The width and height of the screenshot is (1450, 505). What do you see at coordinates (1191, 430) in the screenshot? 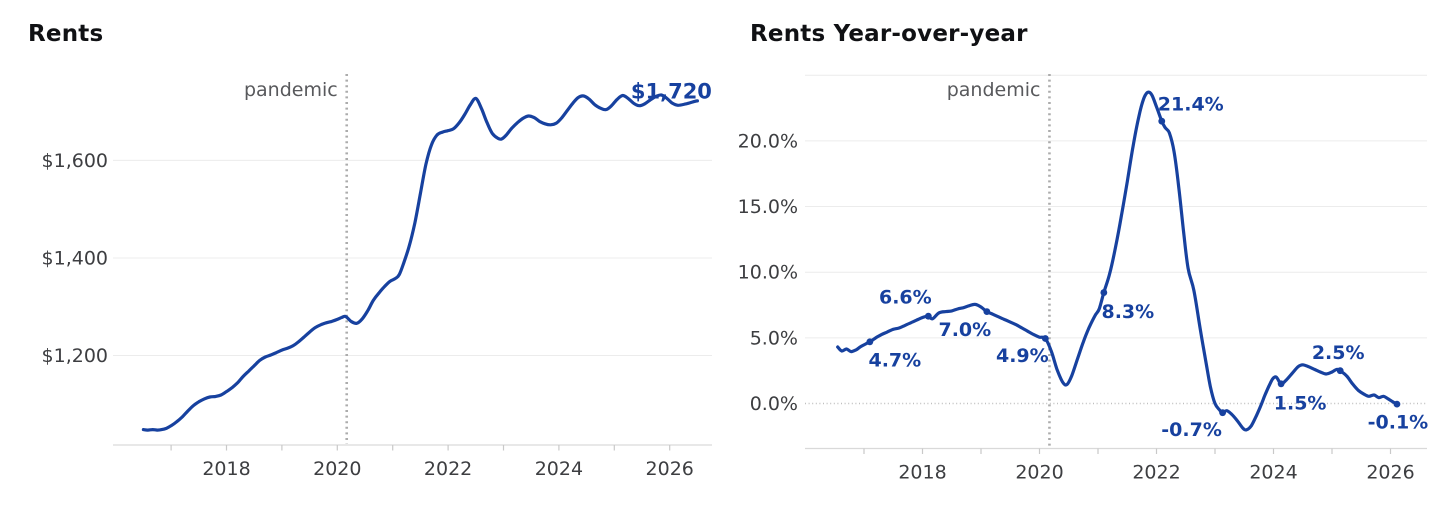
I see `annotation-value-label: -0.7%` at bounding box center [1191, 430].